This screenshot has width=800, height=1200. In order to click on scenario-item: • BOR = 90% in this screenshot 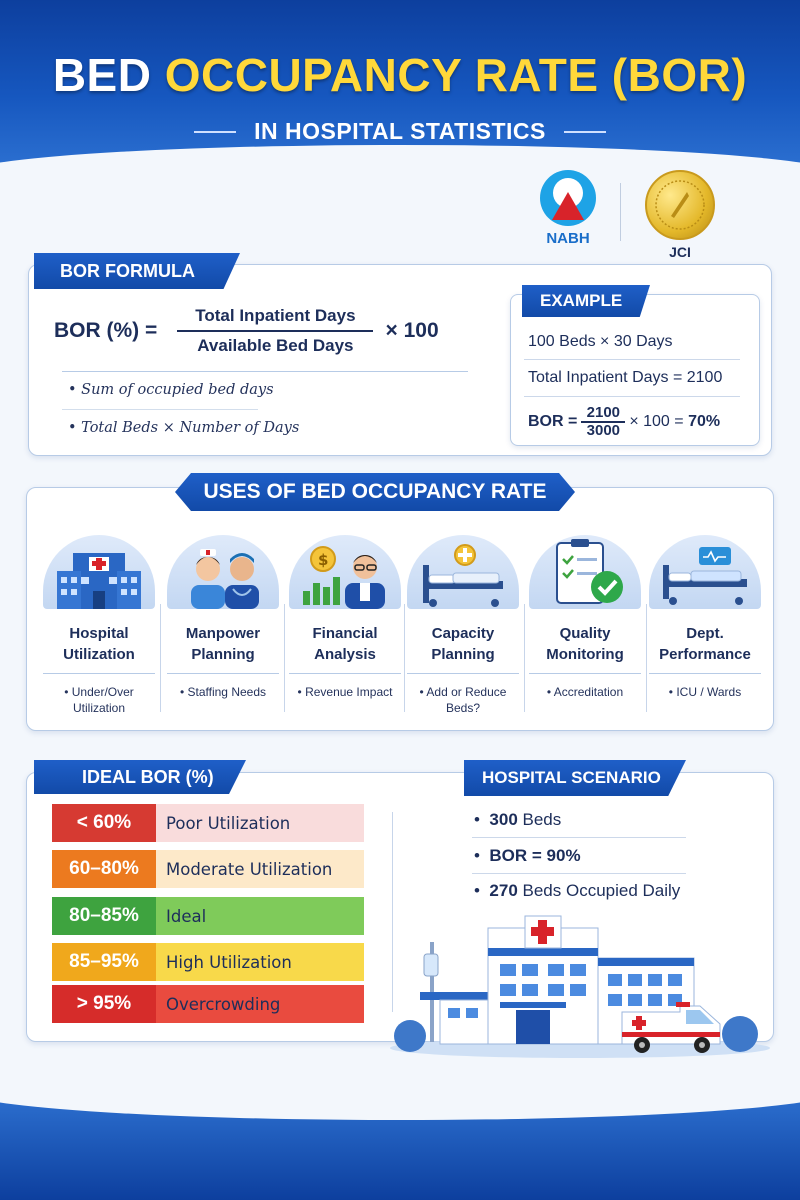, I will do `click(527, 856)`.